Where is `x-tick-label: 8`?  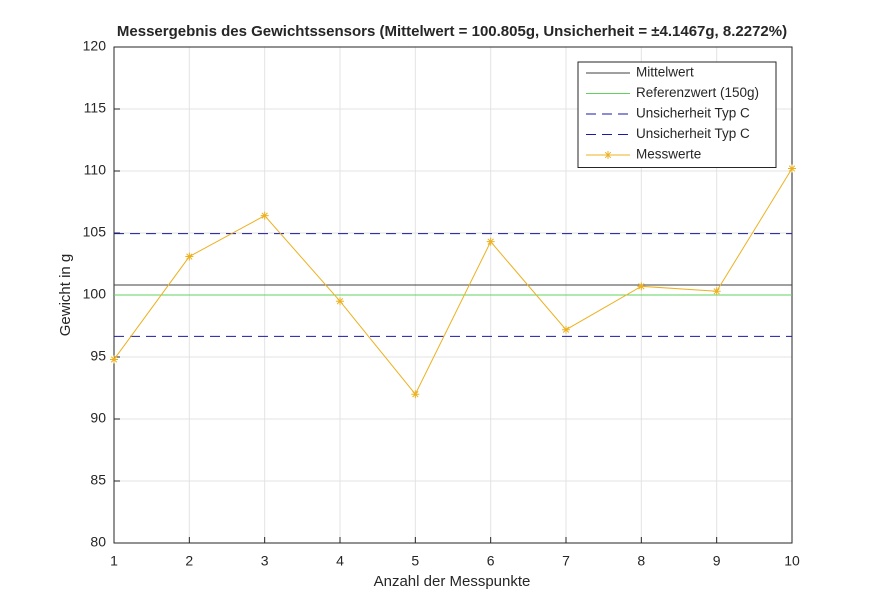
x-tick-label: 8 is located at coordinates (641, 561).